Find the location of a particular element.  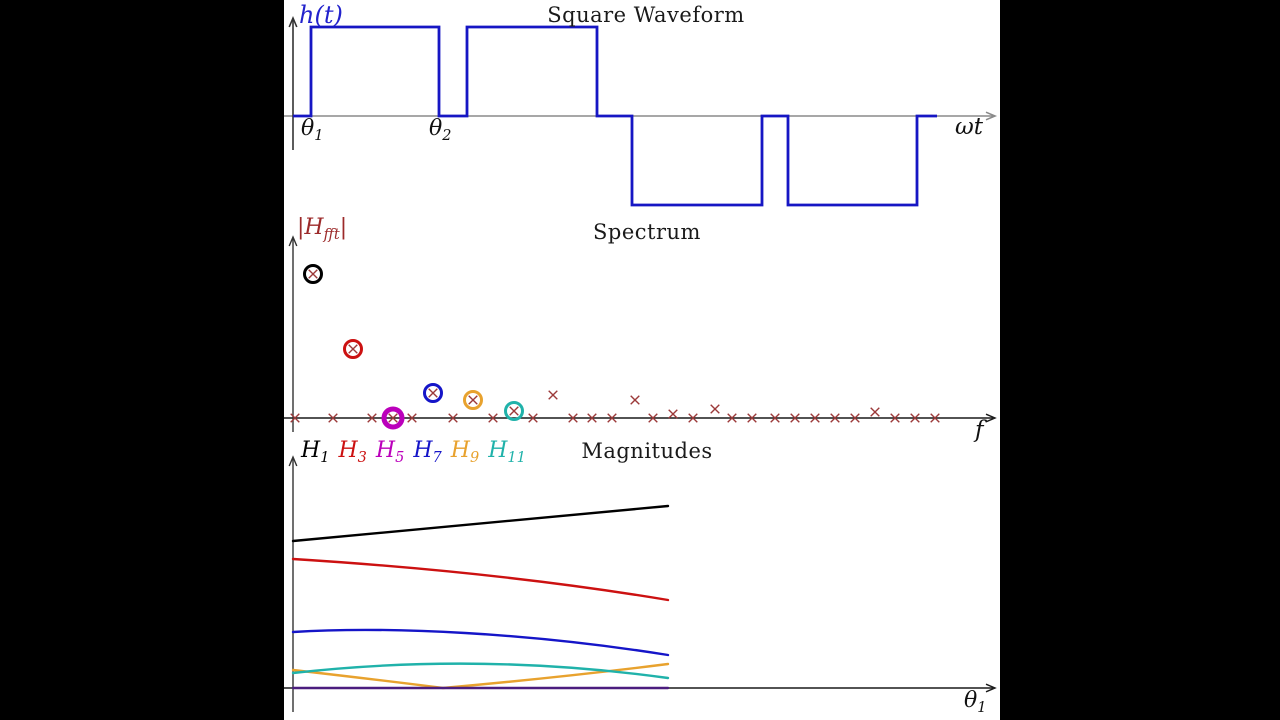

magnitudes-x-axis-label: θ1 is located at coordinates (975, 702).